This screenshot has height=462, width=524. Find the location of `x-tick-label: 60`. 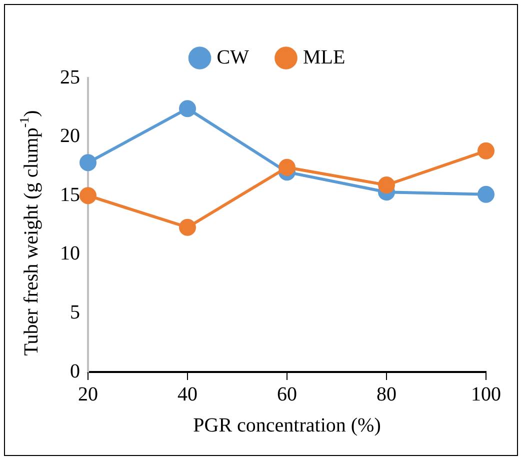

x-tick-label: 60 is located at coordinates (287, 394).